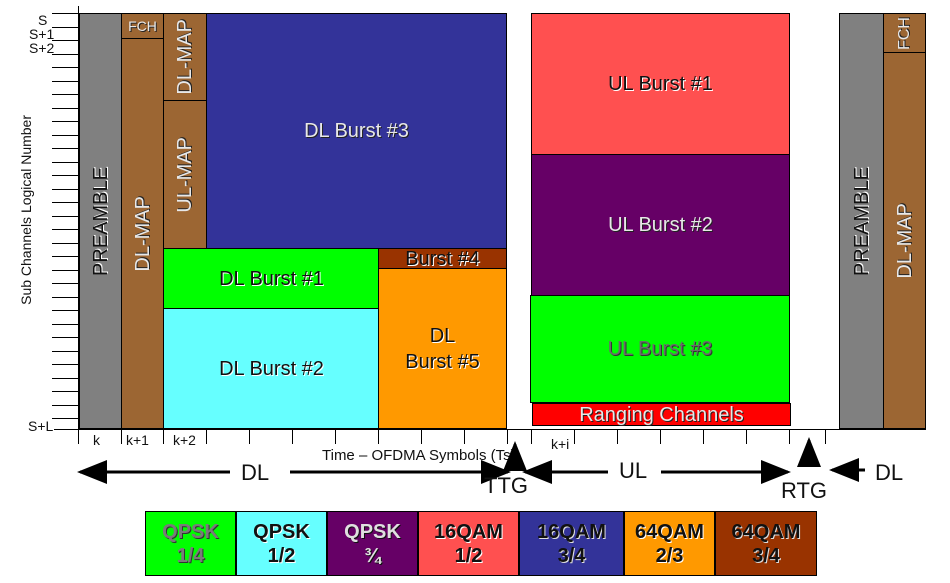 The image size is (950, 583). I want to click on legend-item: QPSK ¾, so click(372, 543).